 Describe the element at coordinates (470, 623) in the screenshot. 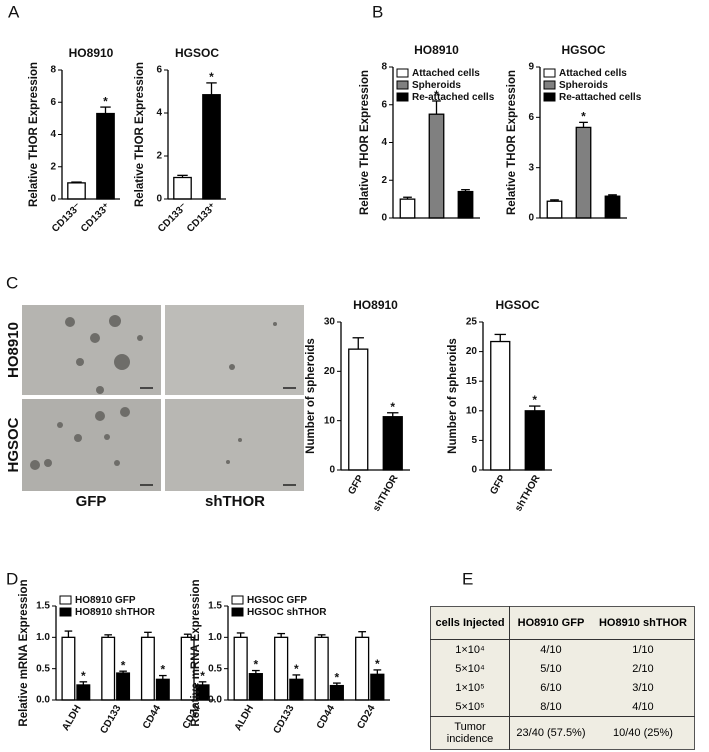

I see `header-cell: cells Injected` at that location.